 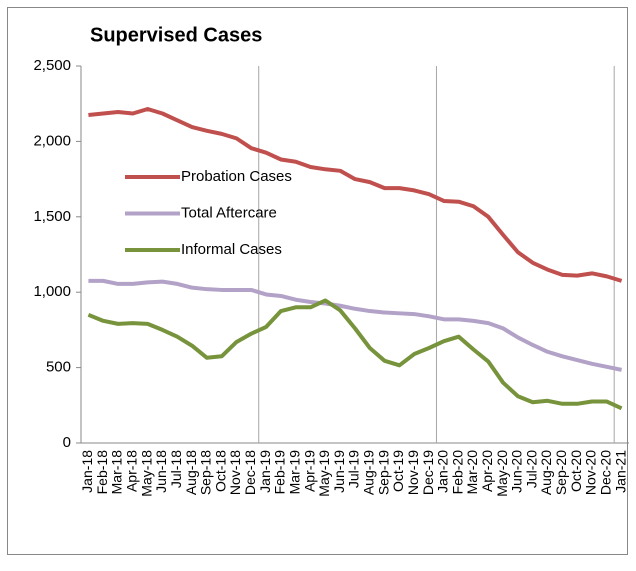 I want to click on x-tick-label: Jun-20, so click(x=517, y=471).